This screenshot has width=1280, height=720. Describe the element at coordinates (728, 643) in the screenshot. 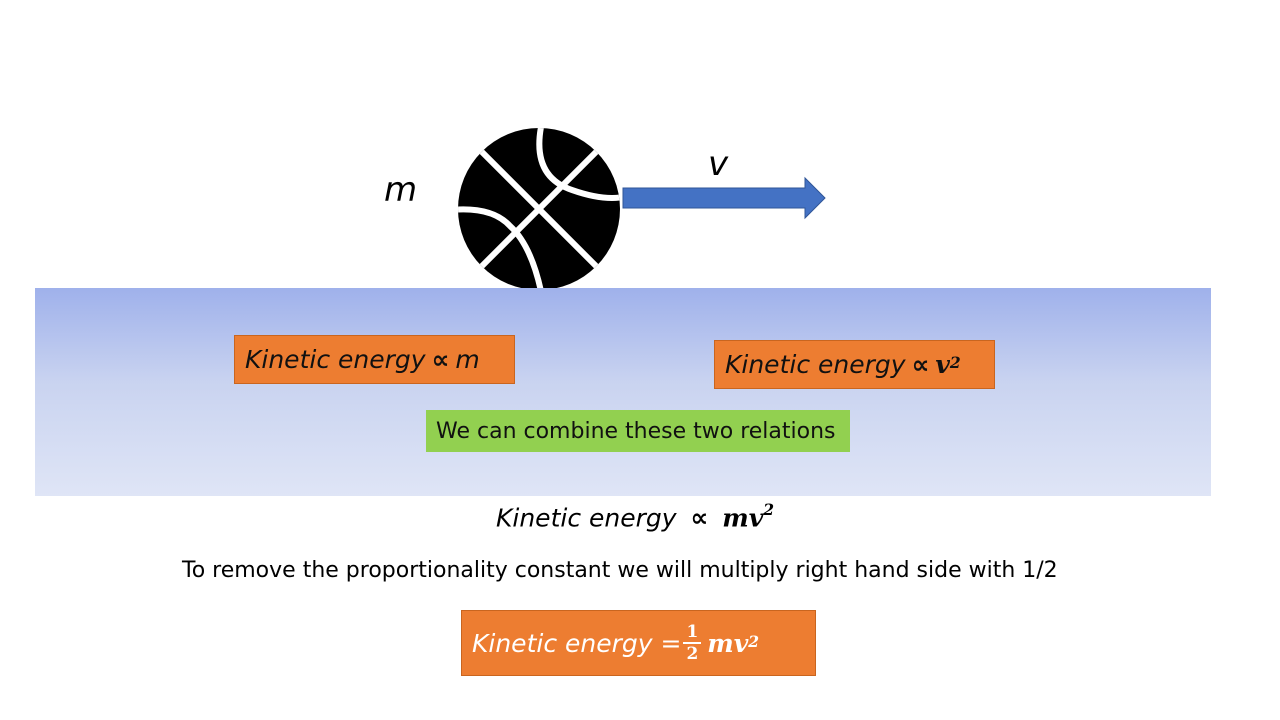

I see `final-rhs: mv` at that location.